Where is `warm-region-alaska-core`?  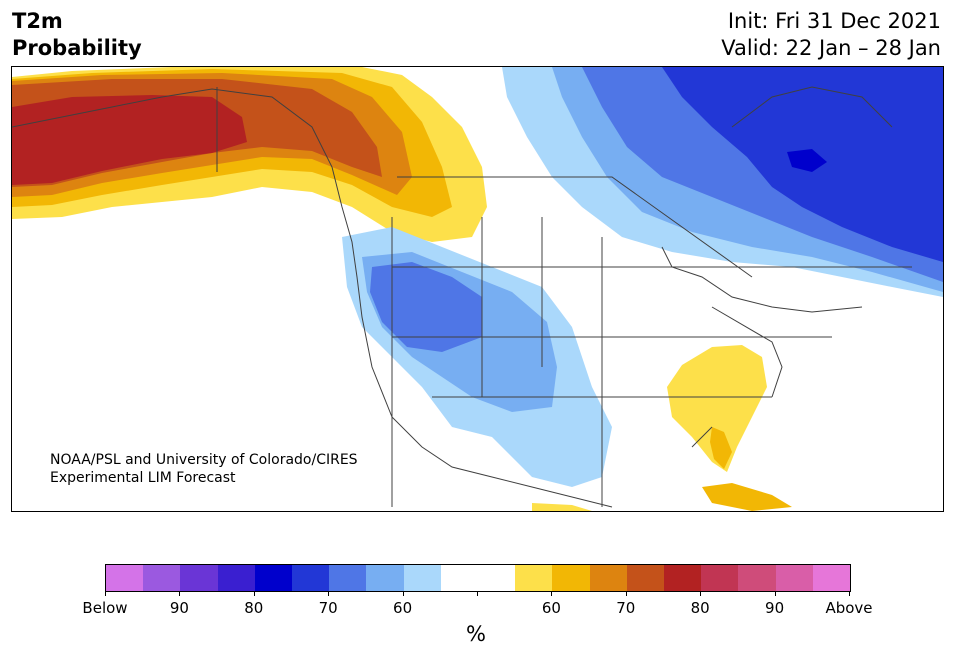
warm-region-alaska-core is located at coordinates (129, 140).